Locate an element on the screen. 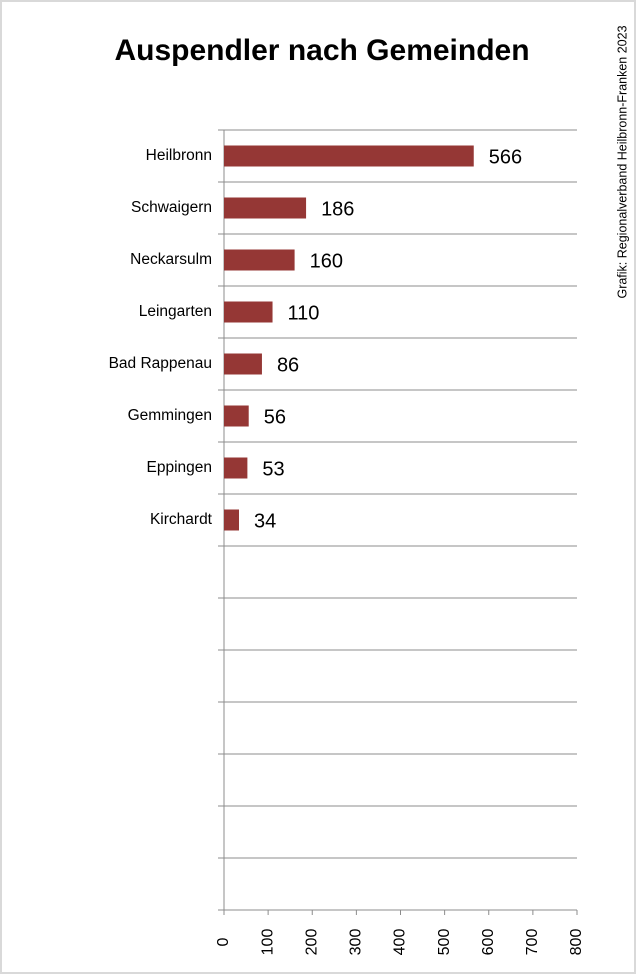 This screenshot has width=637, height=975. x-tick-label: 400 is located at coordinates (400, 942).